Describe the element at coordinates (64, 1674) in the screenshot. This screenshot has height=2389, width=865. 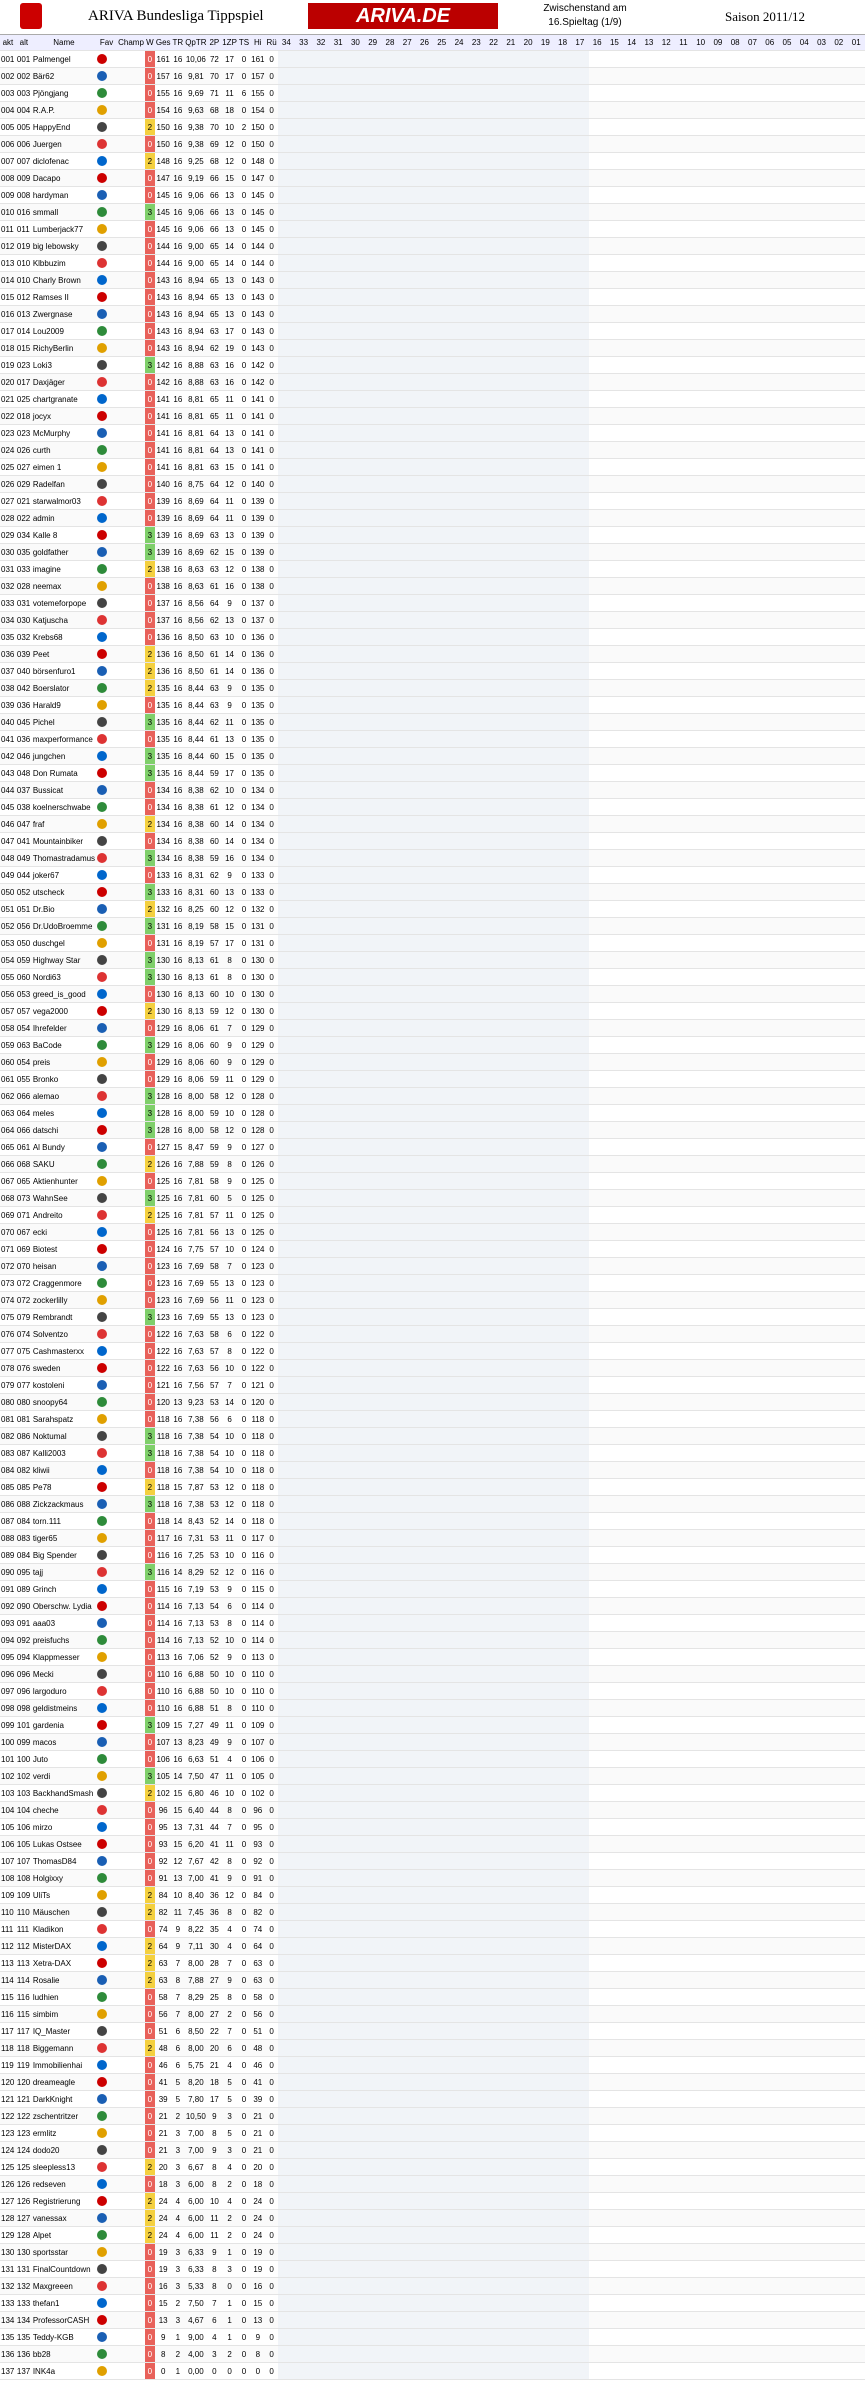
I see `name: Mecki` at that location.